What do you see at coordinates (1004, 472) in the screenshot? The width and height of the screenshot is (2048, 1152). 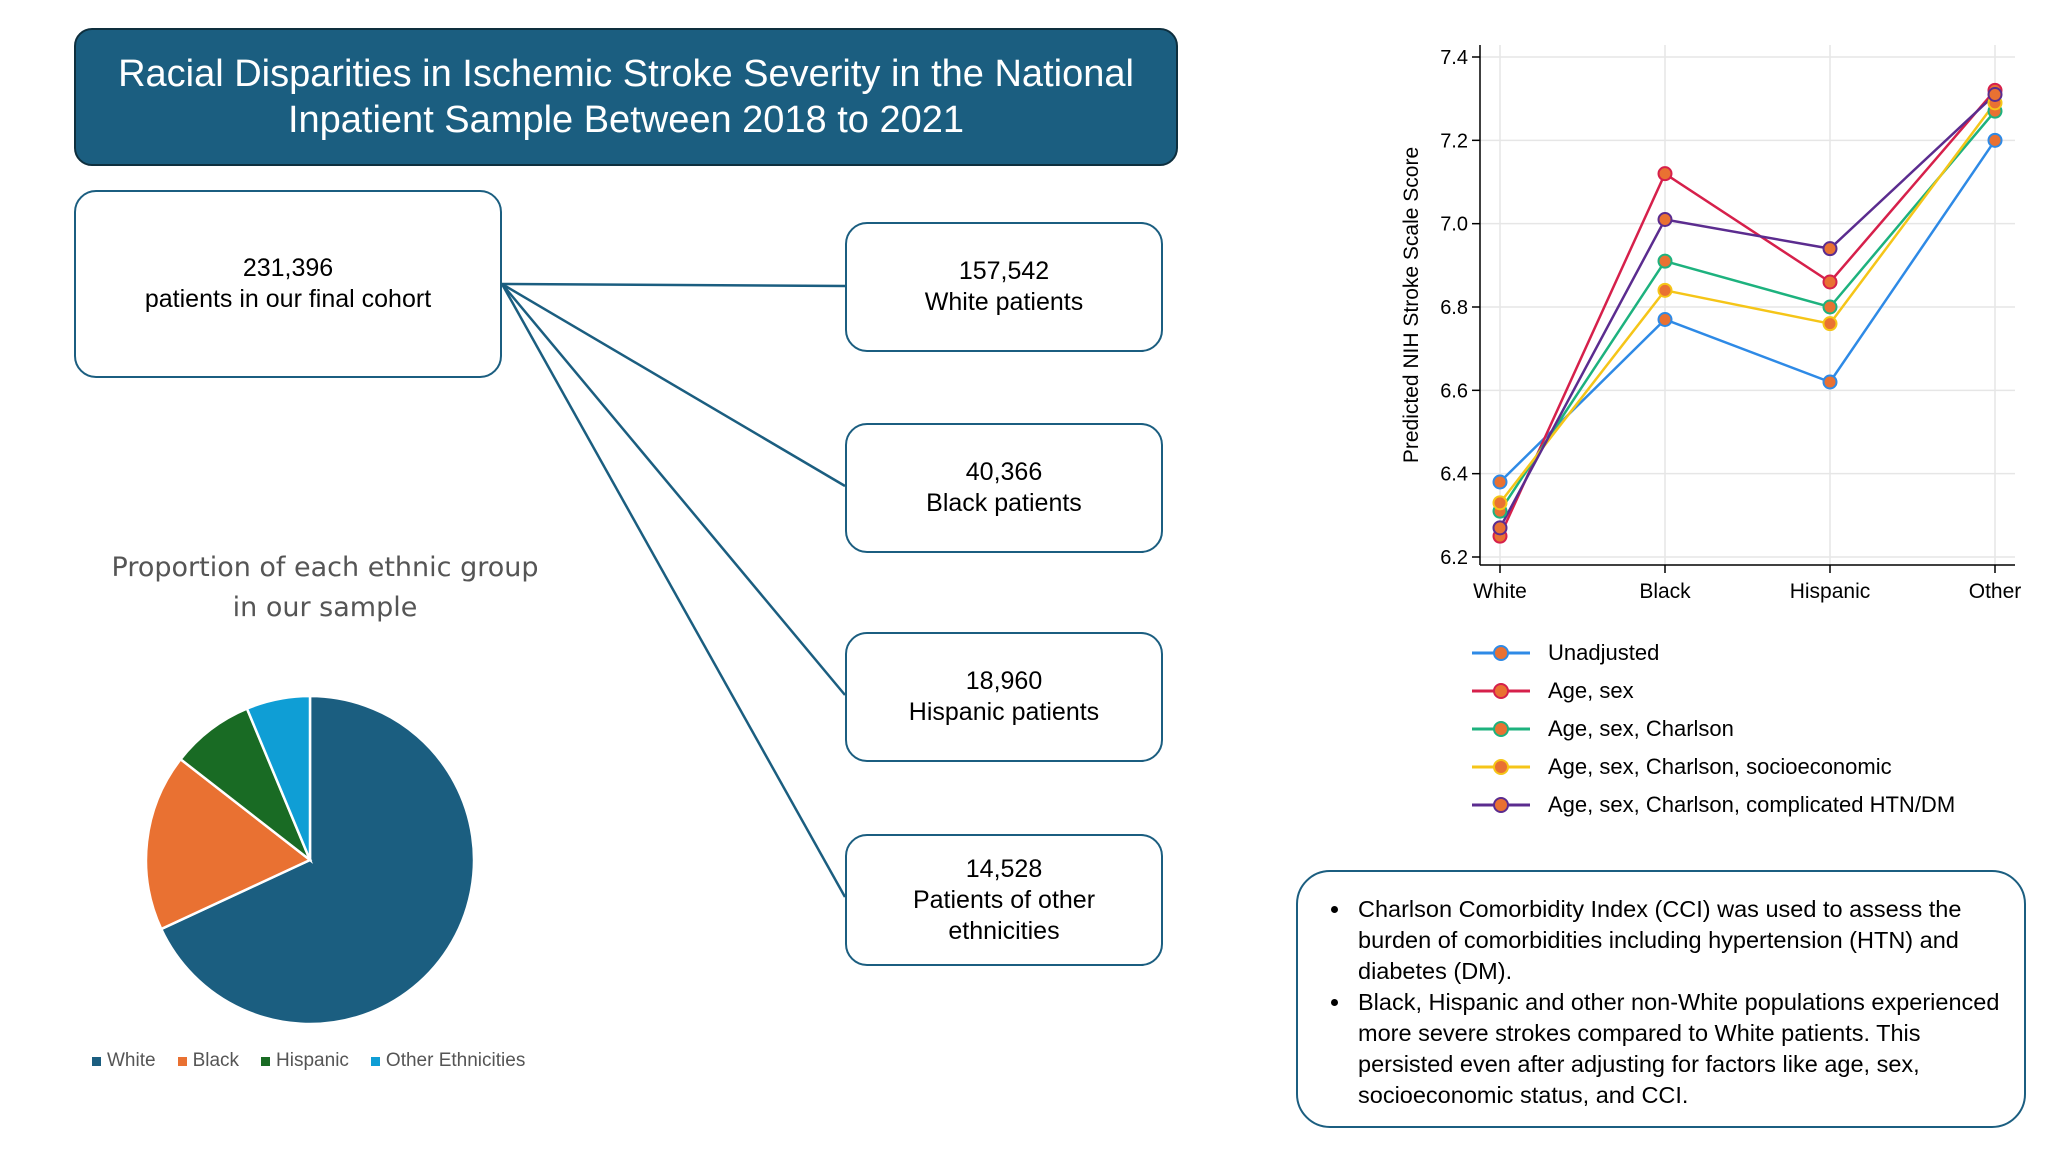 I see `black-count: 40,366` at bounding box center [1004, 472].